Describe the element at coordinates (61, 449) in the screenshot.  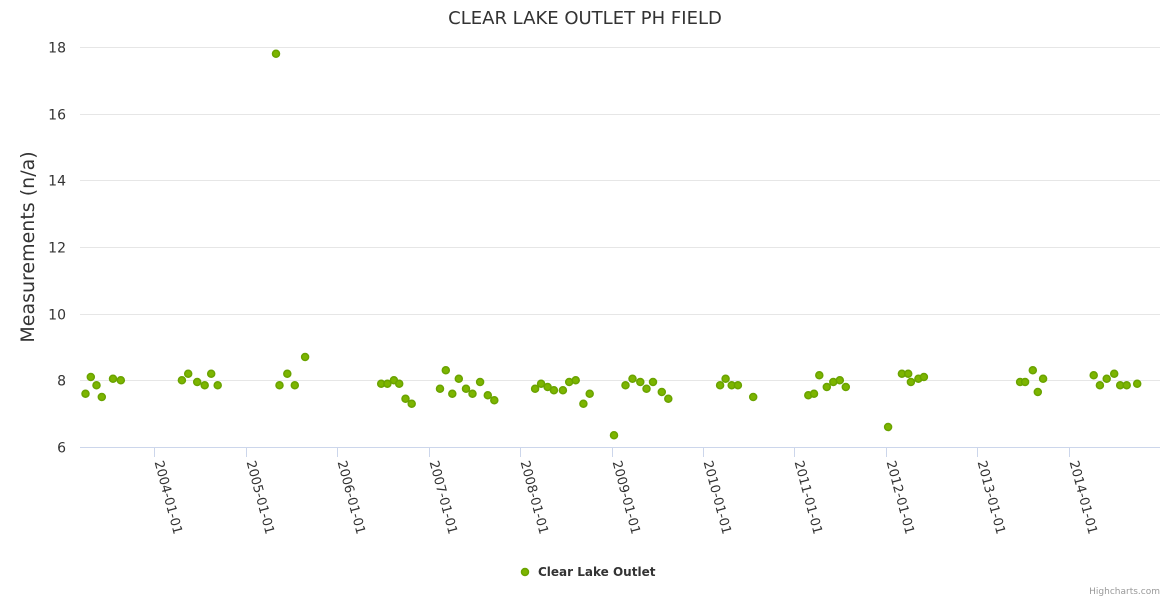
I see `y-tick-label: 6` at that location.